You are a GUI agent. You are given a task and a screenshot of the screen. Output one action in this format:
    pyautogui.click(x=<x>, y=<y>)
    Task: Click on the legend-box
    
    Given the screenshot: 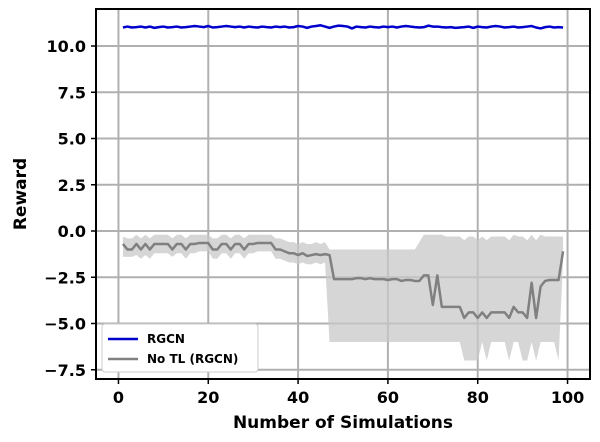 What is the action you would take?
    pyautogui.click(x=180, y=348)
    